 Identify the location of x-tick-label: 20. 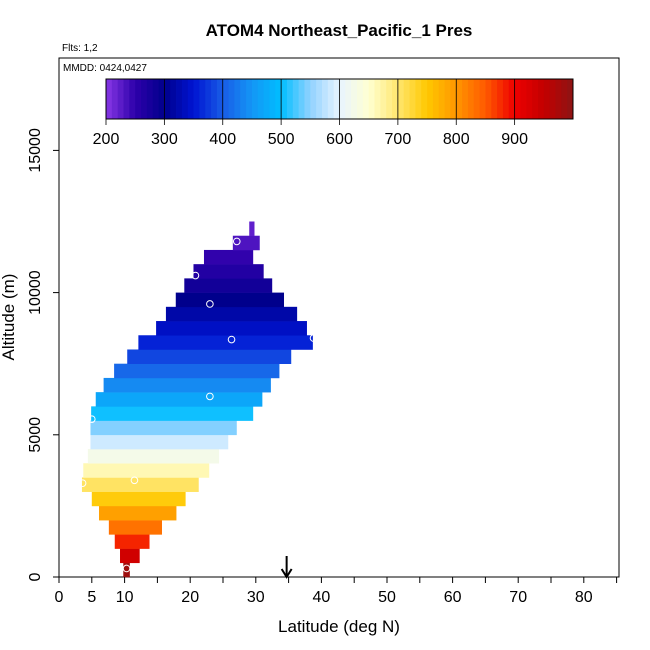
(190, 597).